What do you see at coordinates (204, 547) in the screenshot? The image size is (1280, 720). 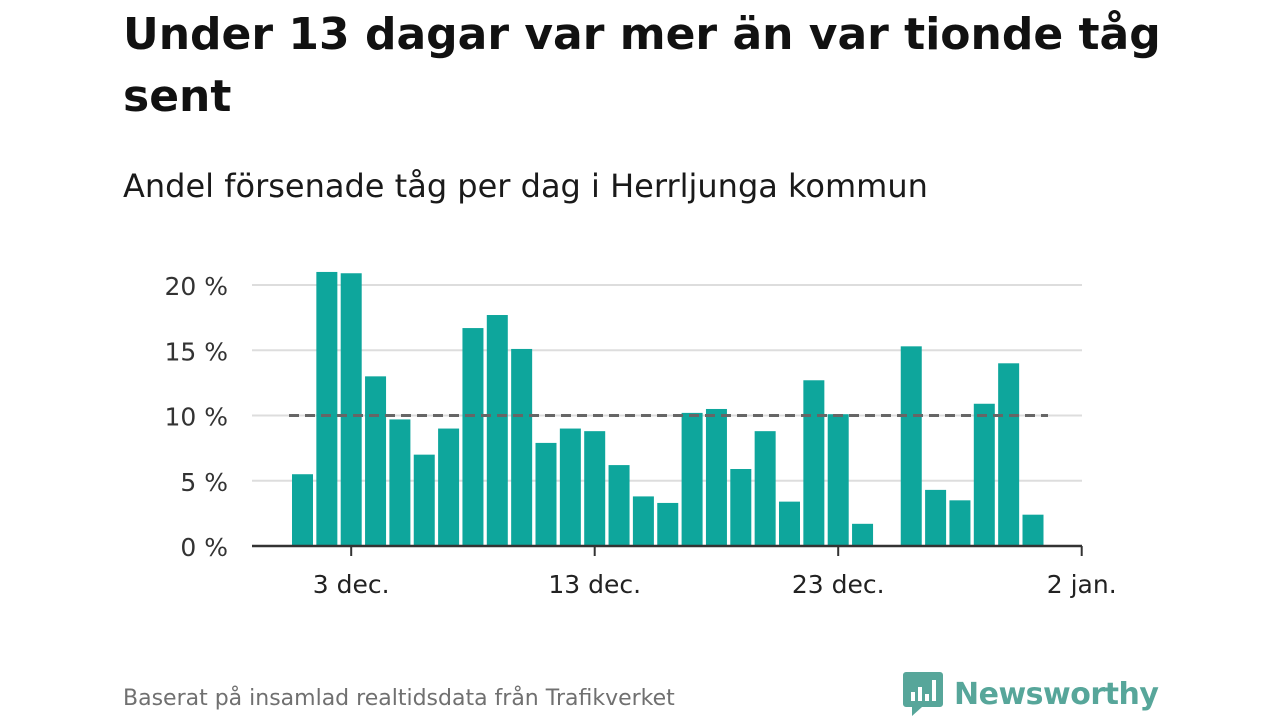 I see `y-tick-label: 0 %` at bounding box center [204, 547].